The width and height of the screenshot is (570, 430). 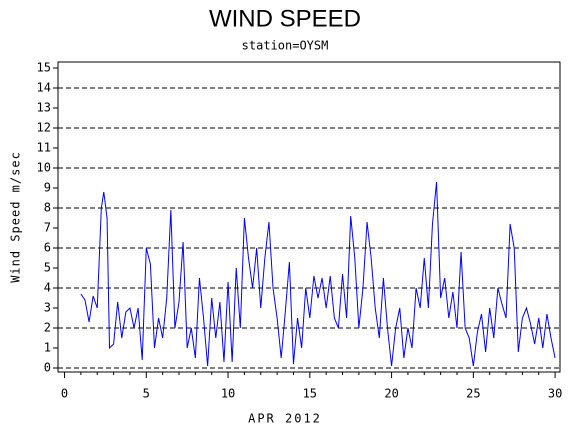 What do you see at coordinates (47, 368) in the screenshot?
I see `y-tick-label: 0` at bounding box center [47, 368].